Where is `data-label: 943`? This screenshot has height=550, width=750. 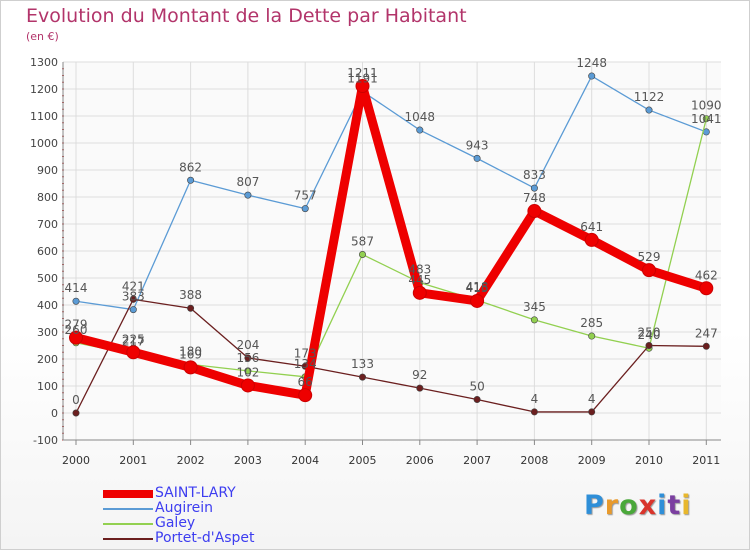
data-label: 943 is located at coordinates (477, 145).